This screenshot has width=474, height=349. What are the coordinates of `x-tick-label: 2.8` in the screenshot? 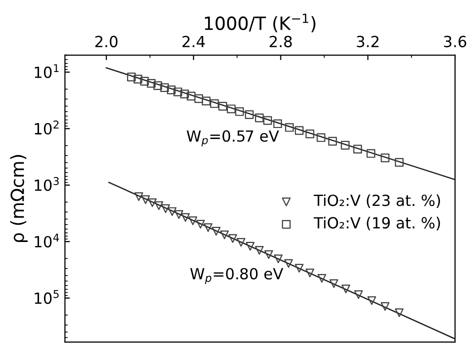 It's located at (281, 42).